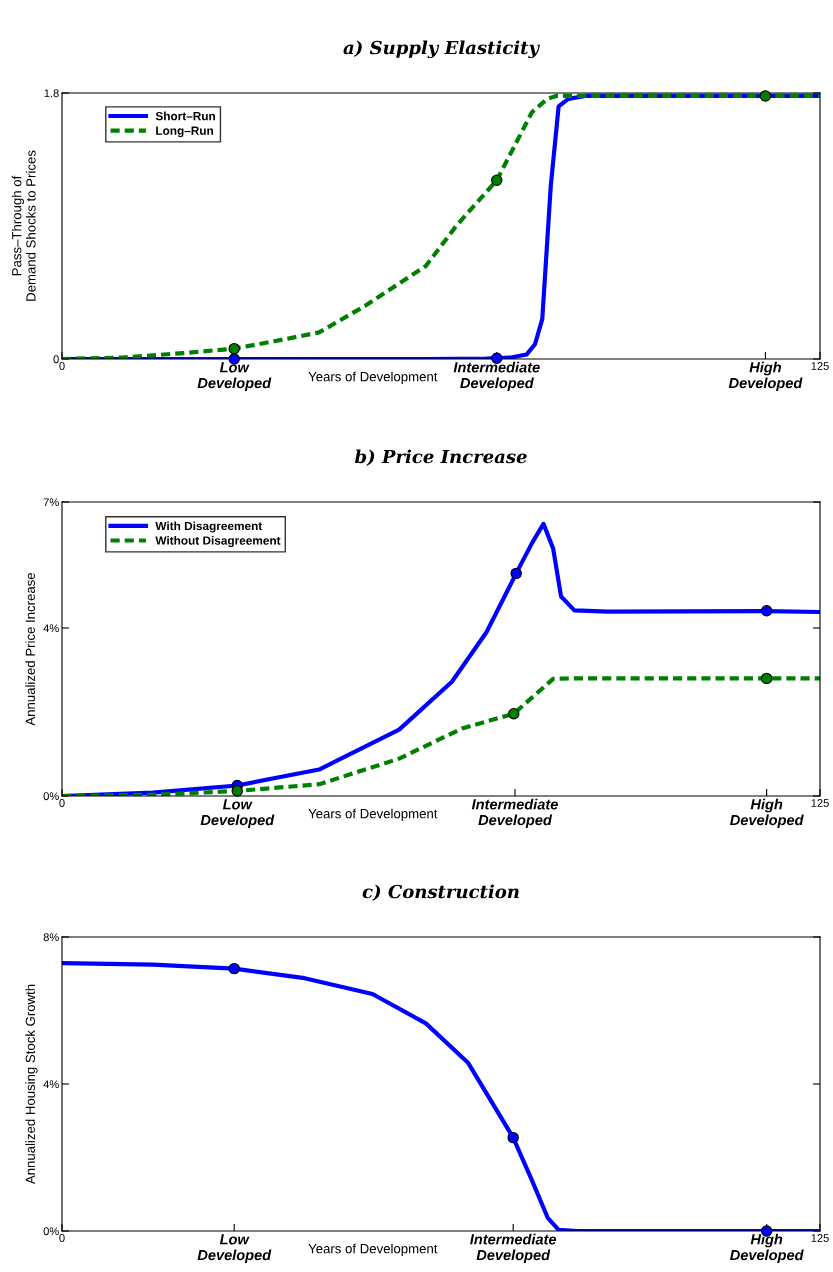 Image resolution: width=833 pixels, height=1272 pixels. Describe the element at coordinates (51, 937) in the screenshot. I see `y-tick-label: 8%` at that location.